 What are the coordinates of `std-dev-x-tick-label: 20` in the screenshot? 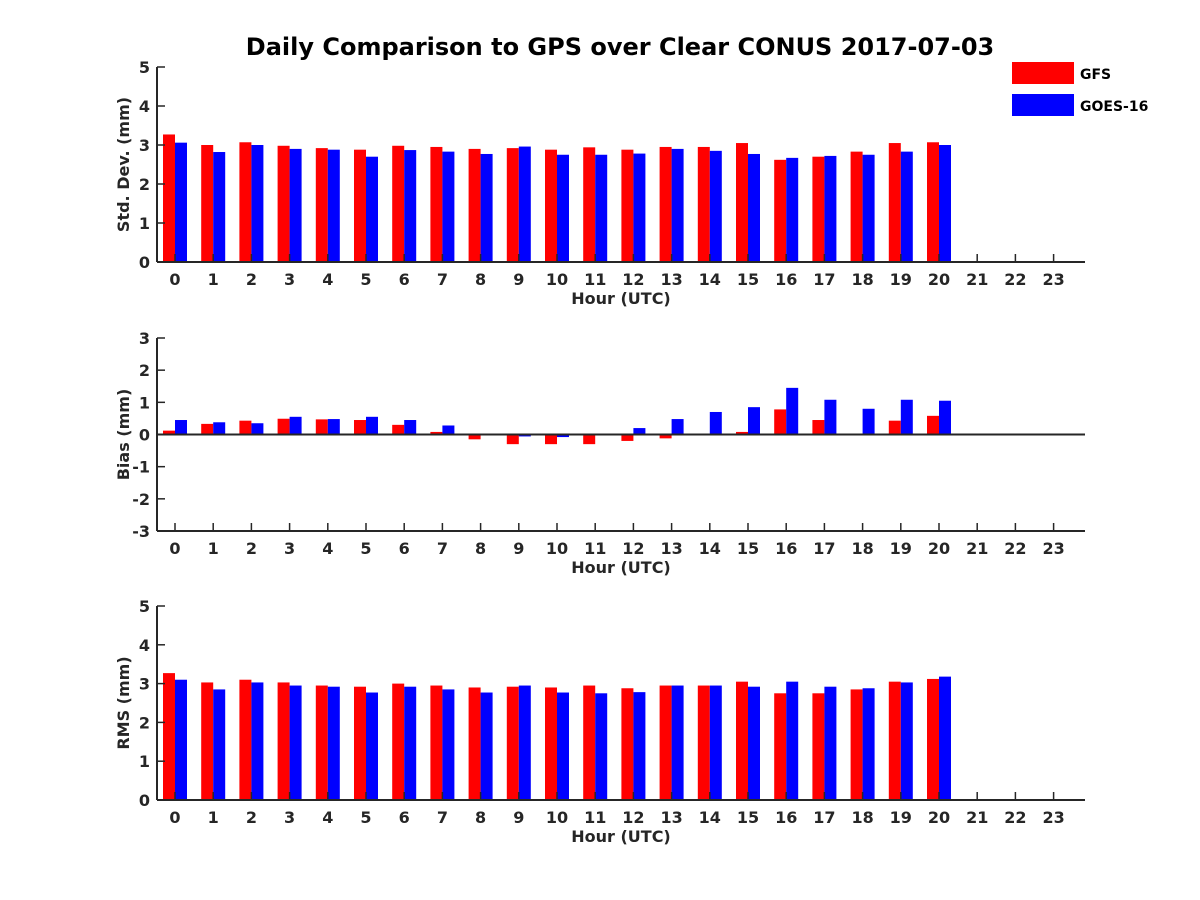 It's located at (939, 279).